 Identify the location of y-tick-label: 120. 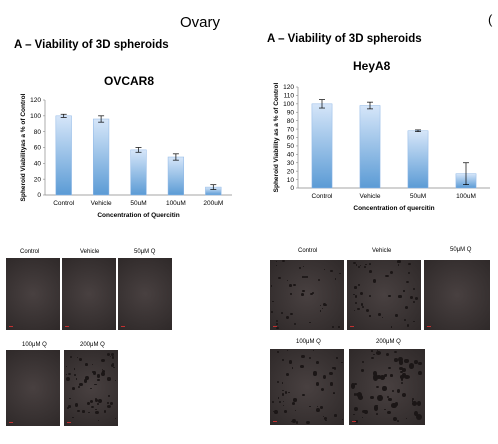
(288, 87).